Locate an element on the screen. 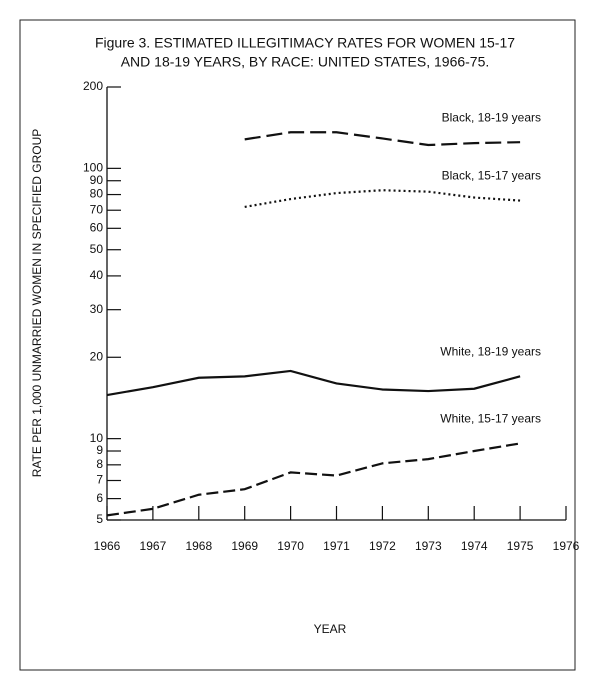 Image resolution: width=595 pixels, height=674 pixels. y-tick-label: 200 is located at coordinates (93, 86).